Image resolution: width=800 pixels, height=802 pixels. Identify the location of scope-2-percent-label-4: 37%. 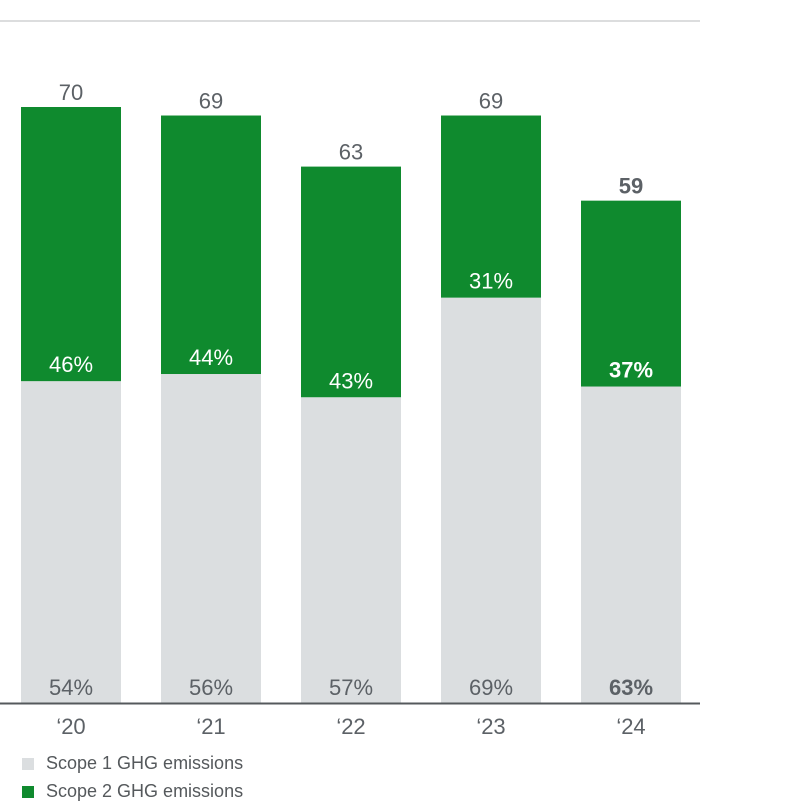
(631, 370).